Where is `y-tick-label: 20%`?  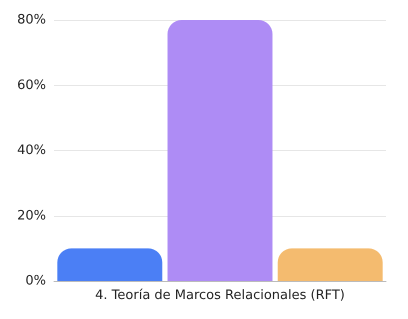 y-tick-label: 20% is located at coordinates (31, 216).